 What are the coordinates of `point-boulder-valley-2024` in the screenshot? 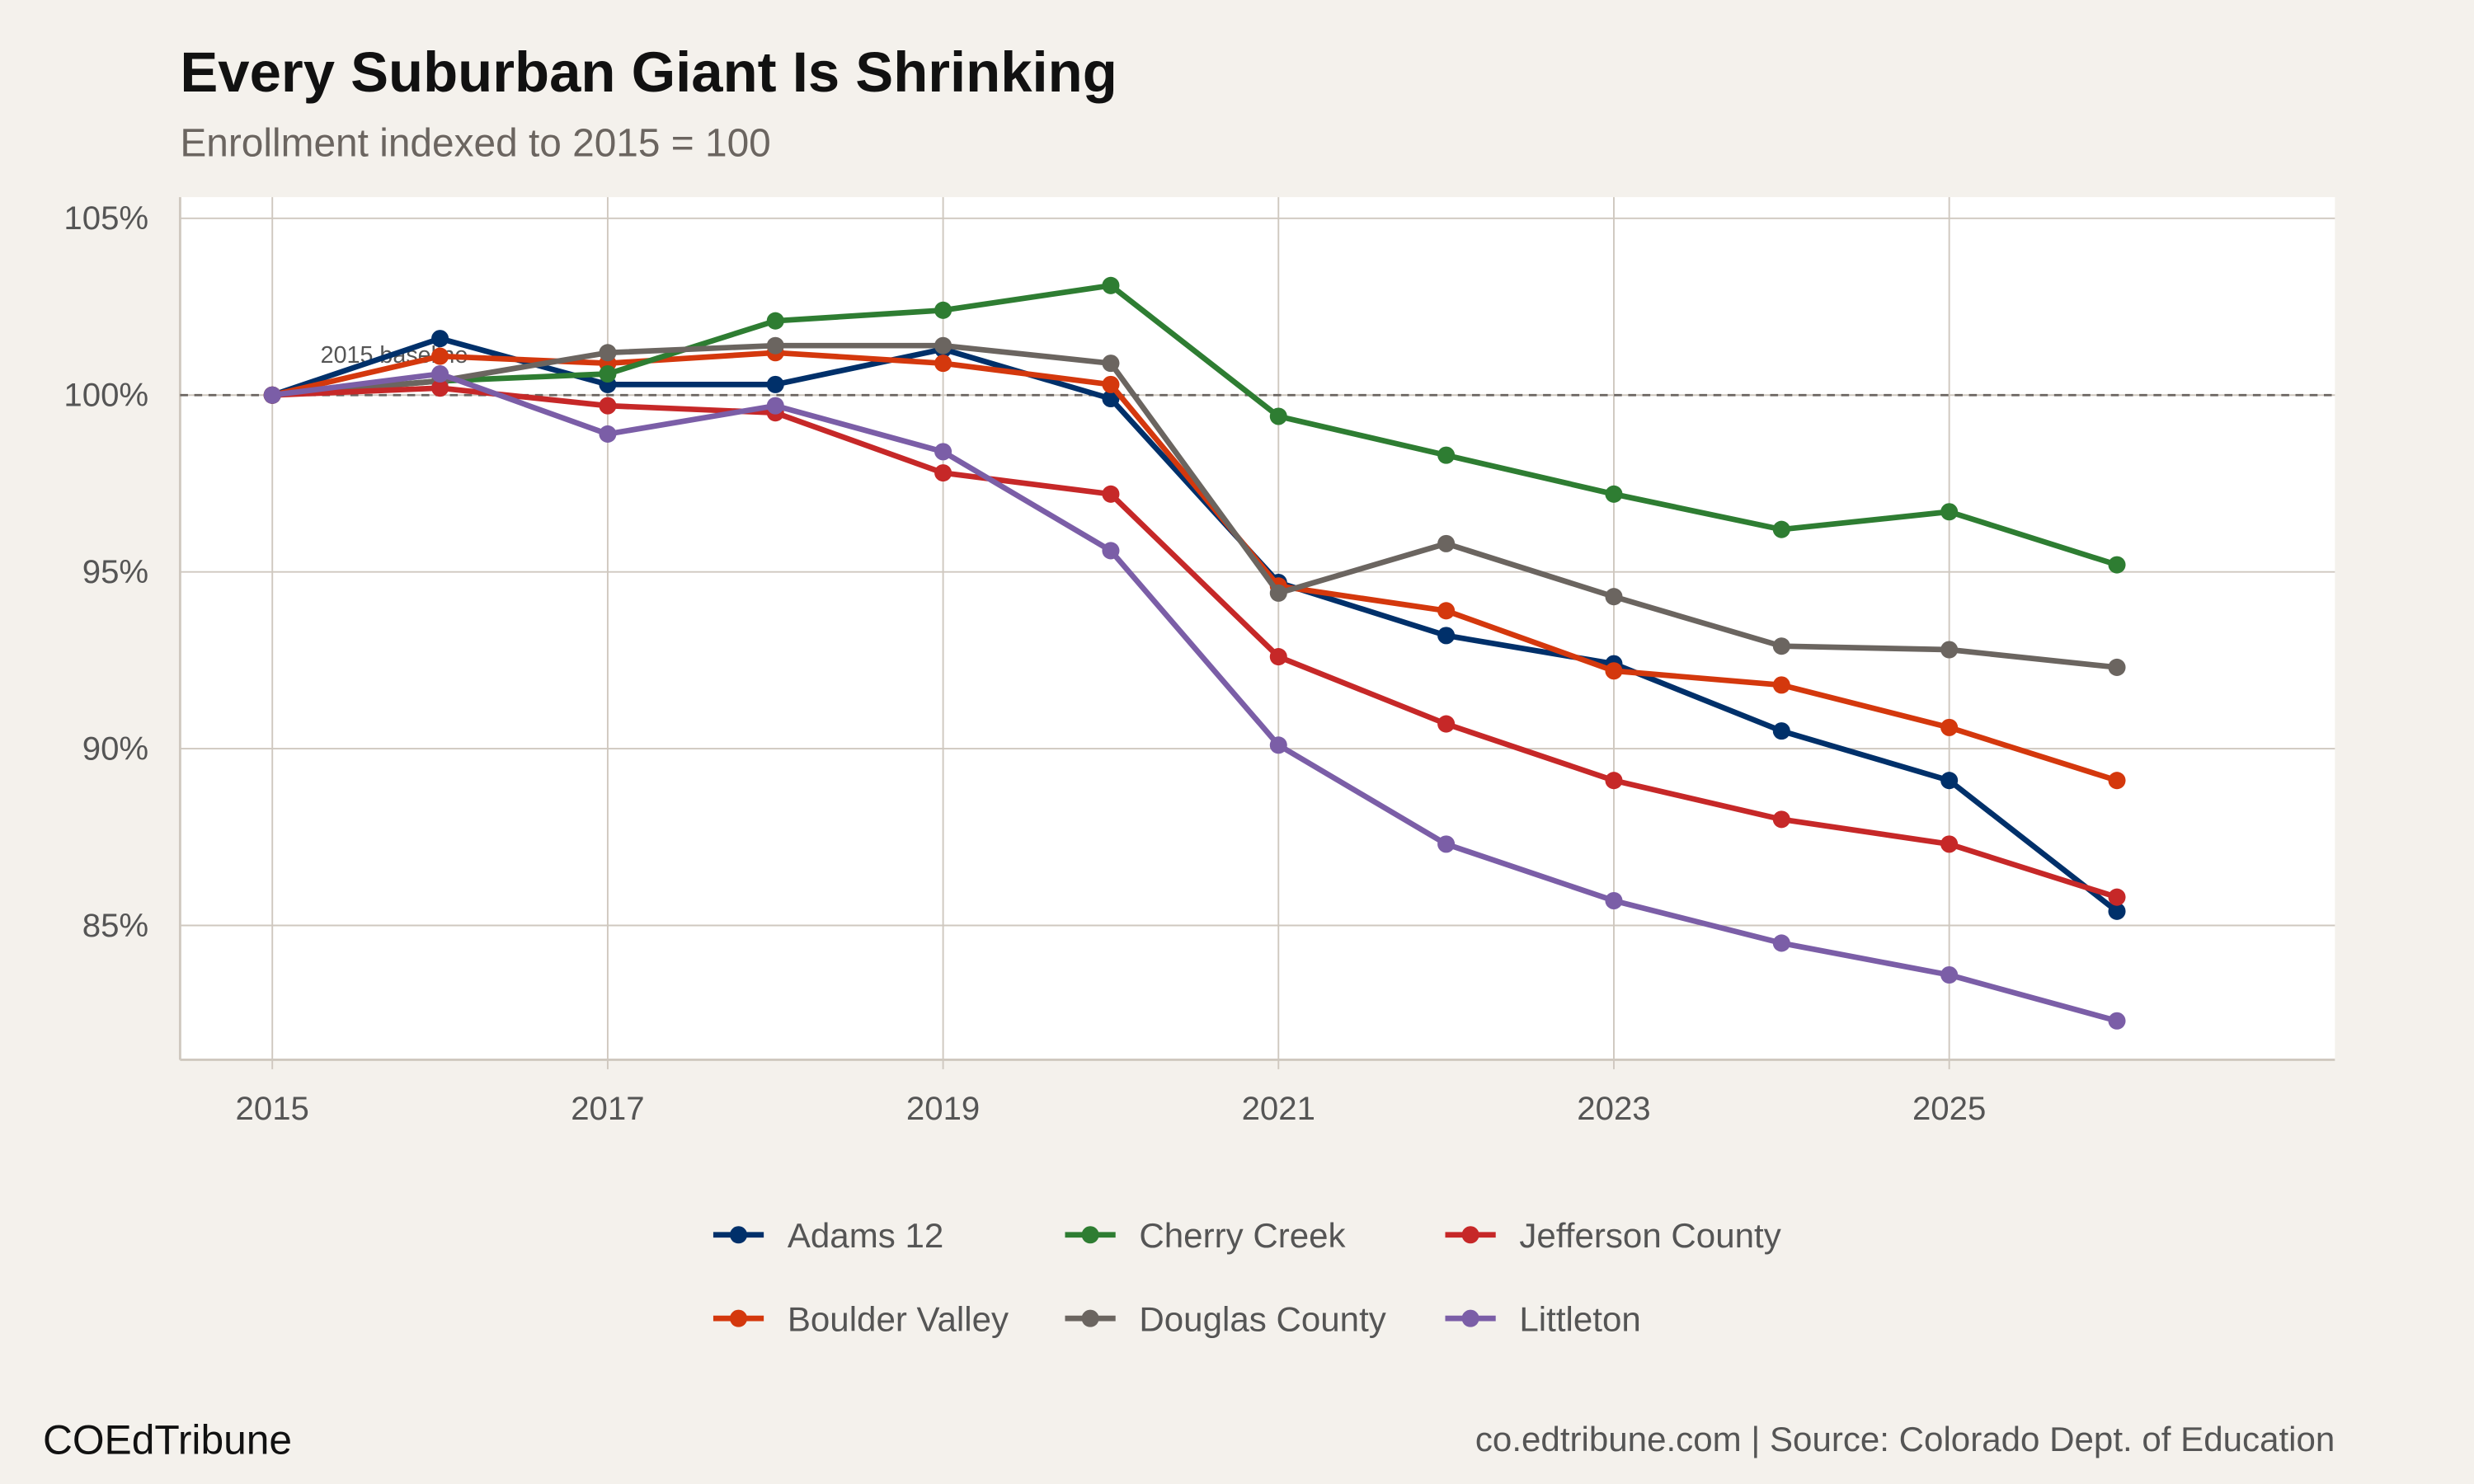 It's located at (1781, 685).